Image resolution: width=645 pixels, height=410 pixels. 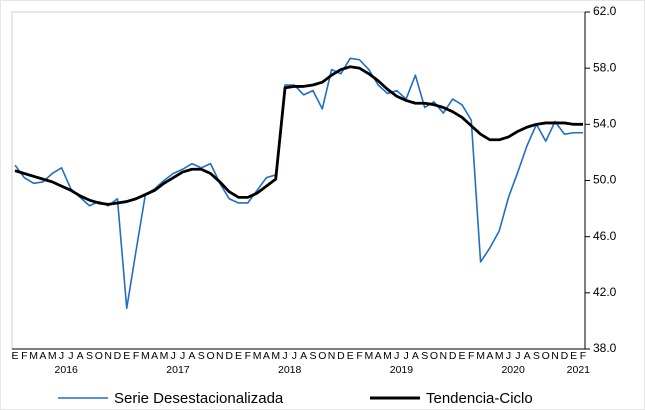 I want to click on year-label: 2018, so click(x=290, y=370).